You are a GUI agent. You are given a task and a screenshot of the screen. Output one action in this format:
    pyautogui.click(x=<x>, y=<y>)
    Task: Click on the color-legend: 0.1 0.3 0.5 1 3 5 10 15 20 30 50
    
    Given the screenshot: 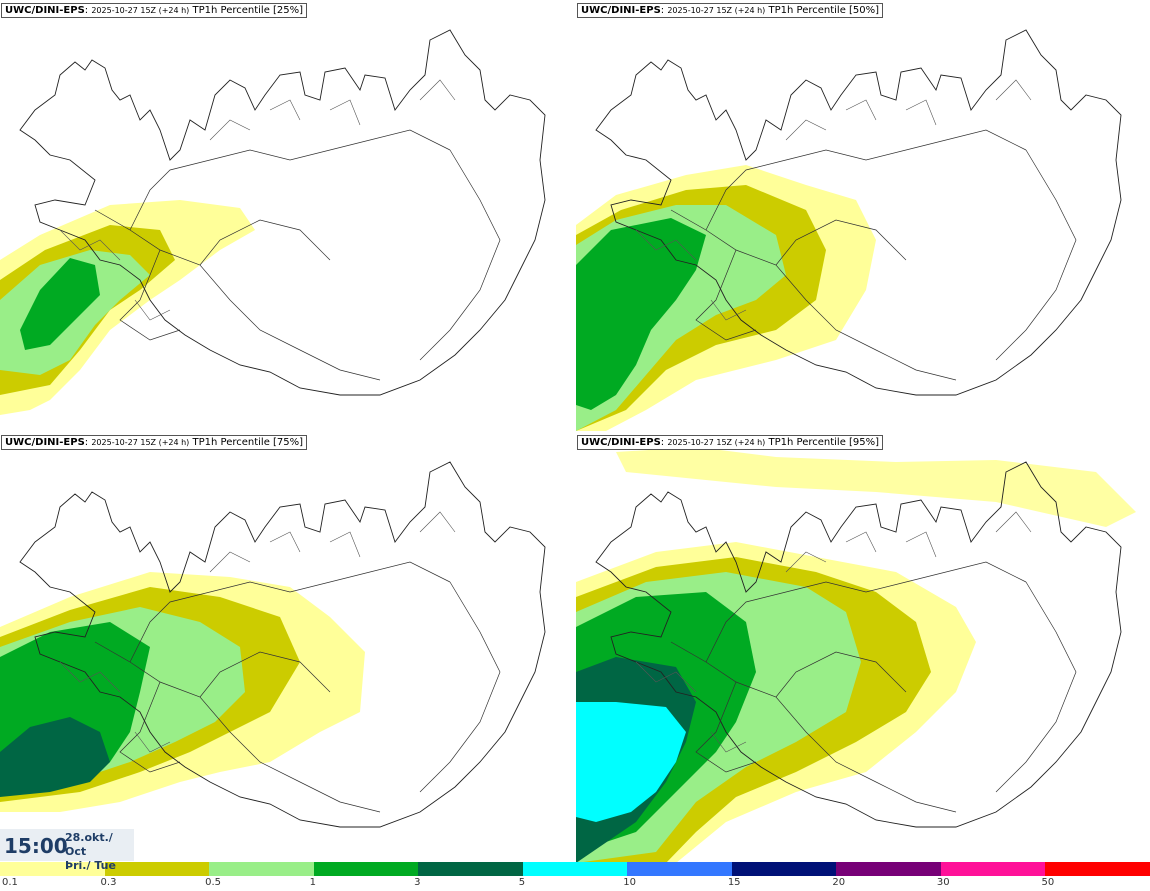 What is the action you would take?
    pyautogui.click(x=575, y=876)
    